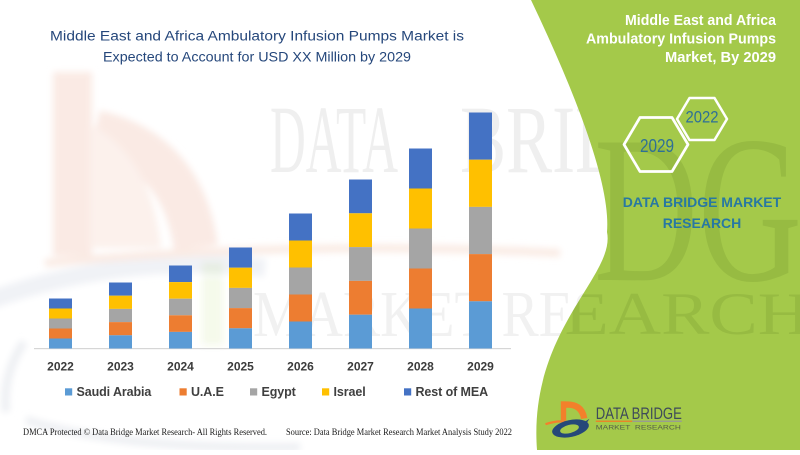  I want to click on svg-text: Middle East and Africa, so click(701, 21).